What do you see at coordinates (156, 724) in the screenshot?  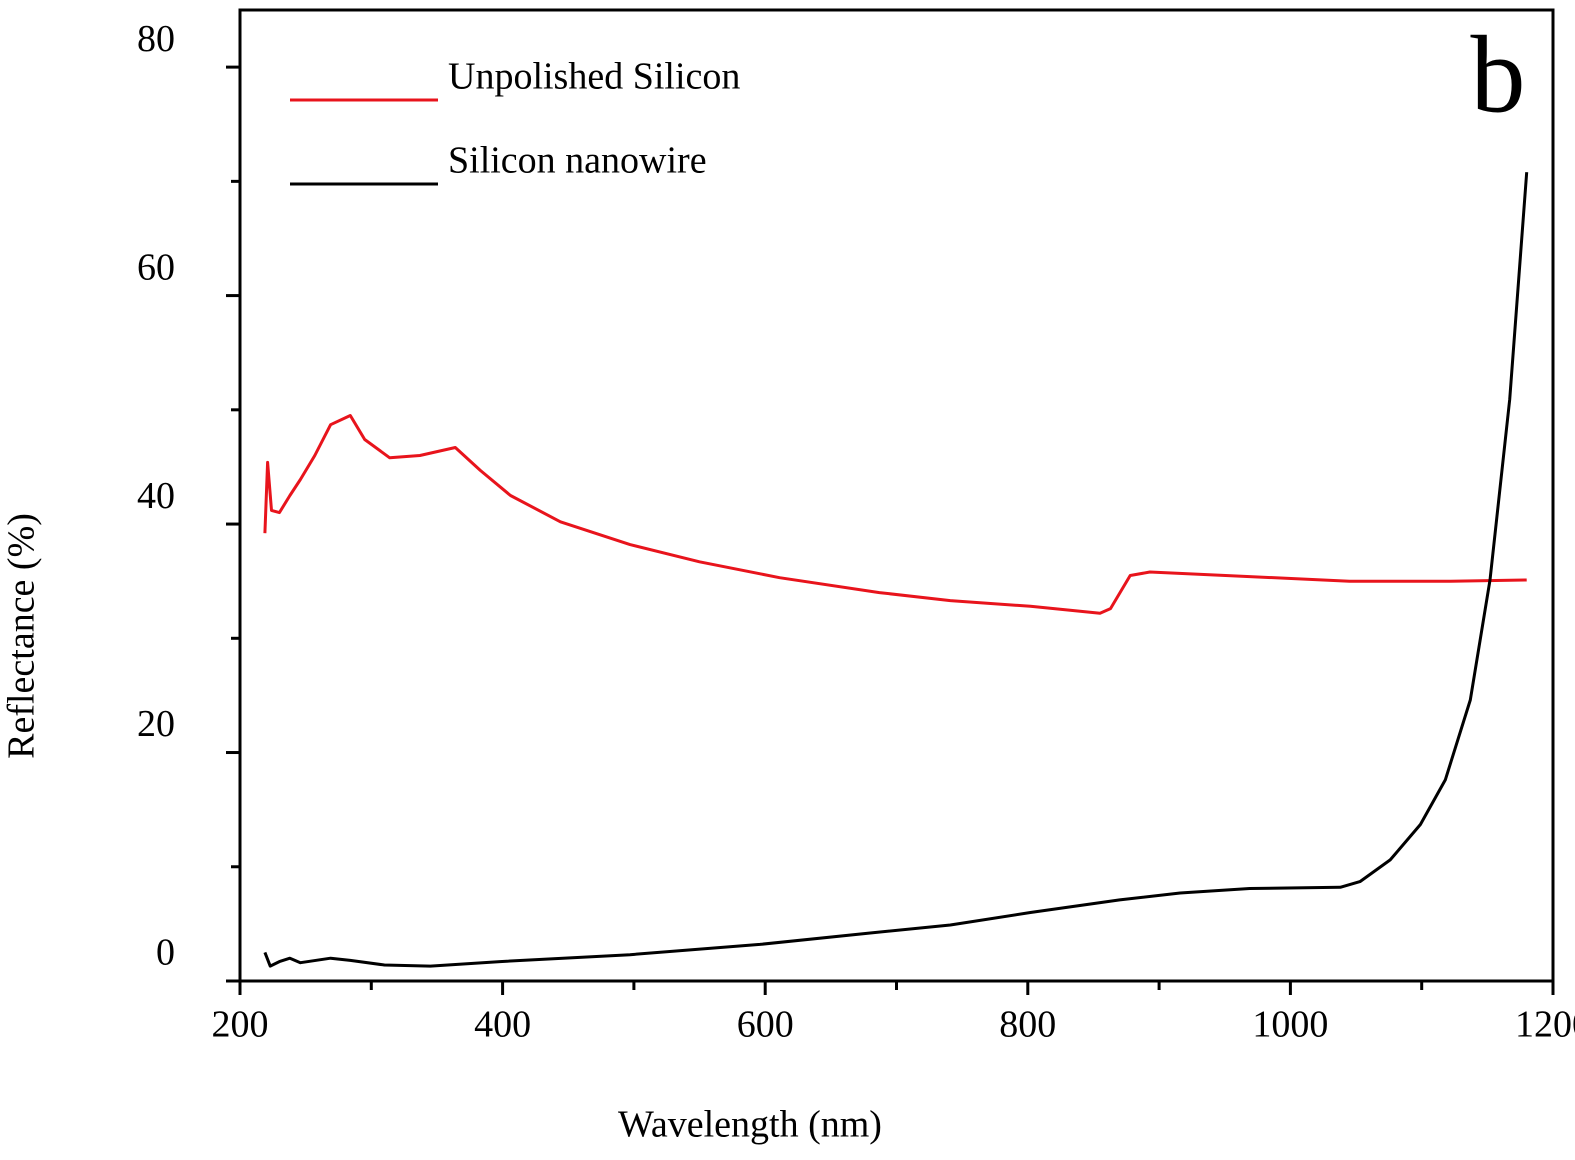 I see `y-tick-label: 20` at bounding box center [156, 724].